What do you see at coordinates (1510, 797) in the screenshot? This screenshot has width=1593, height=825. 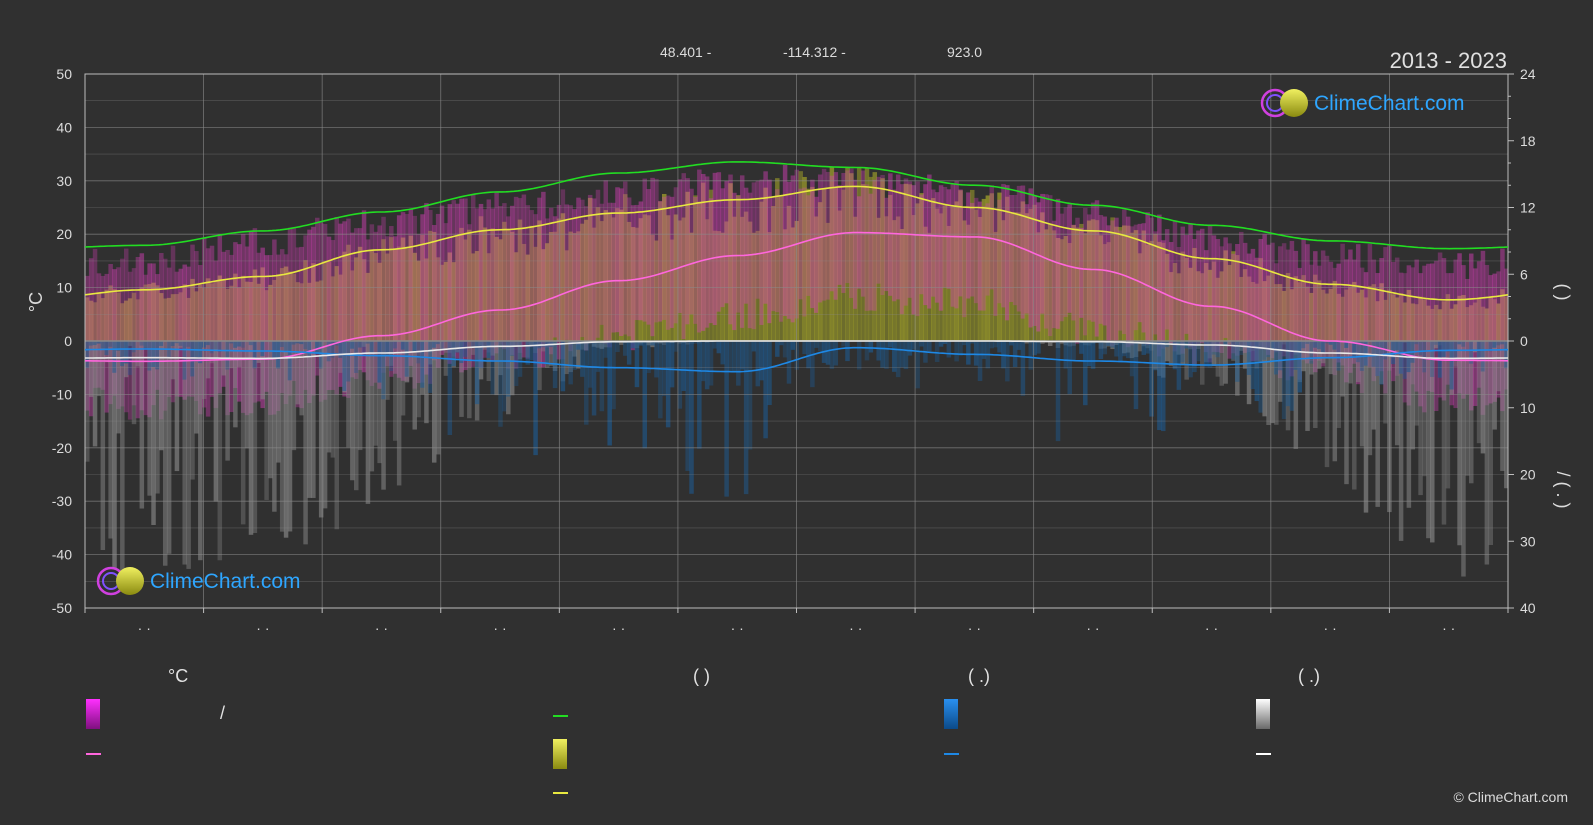 I see `copyright-text: © ClimeChart.com` at bounding box center [1510, 797].